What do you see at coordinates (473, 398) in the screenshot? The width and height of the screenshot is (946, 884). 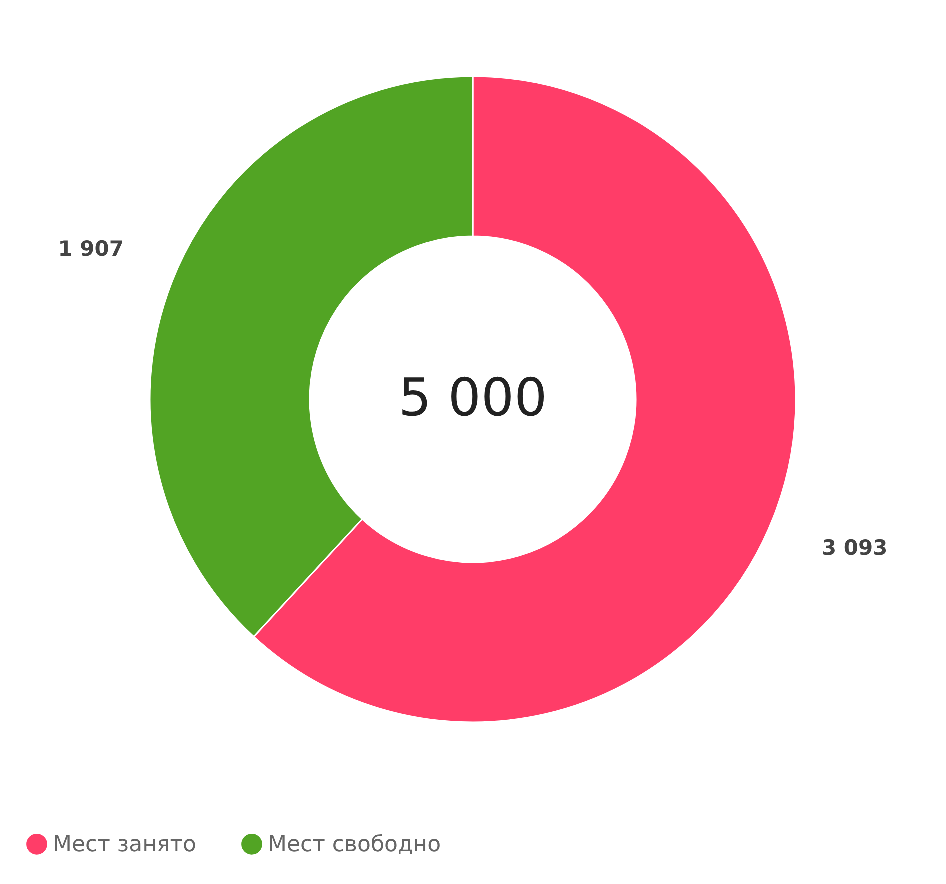 I see `text: 5 000` at bounding box center [473, 398].